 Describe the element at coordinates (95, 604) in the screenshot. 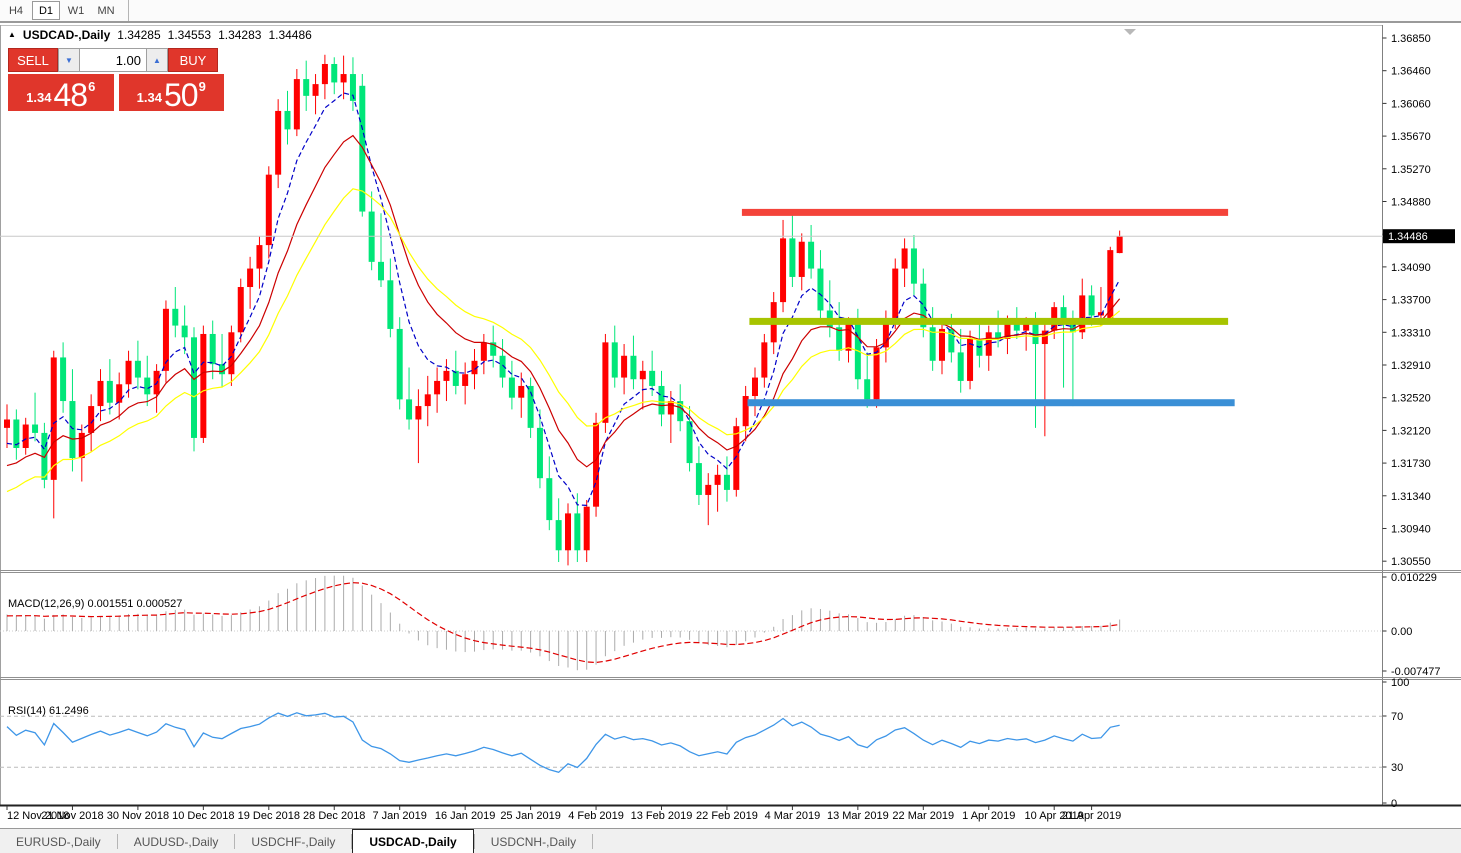

I see `macd-label: MACD(12,26,9) 0.001551 0.000527` at that location.